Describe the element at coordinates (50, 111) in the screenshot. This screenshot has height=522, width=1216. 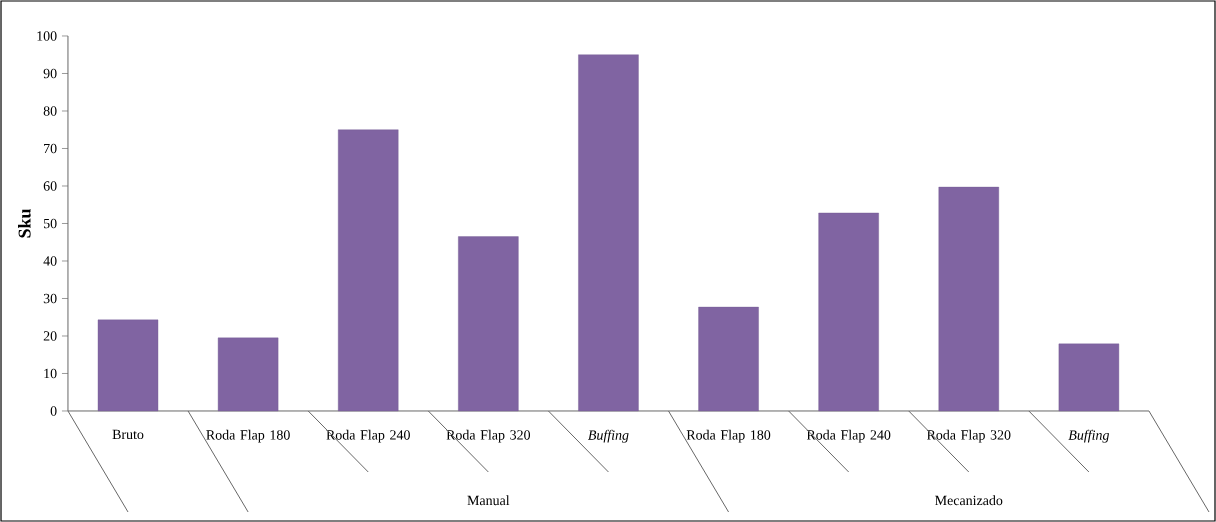
I see `y-tick-label: 80` at that location.